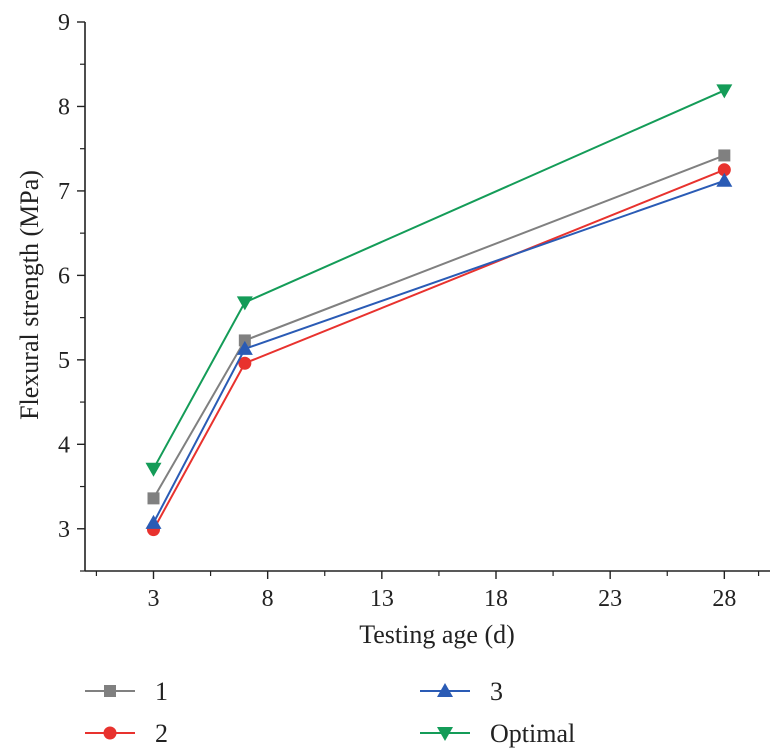 The height and width of the screenshot is (749, 770). I want to click on y-tick-label: 6, so click(64, 276).